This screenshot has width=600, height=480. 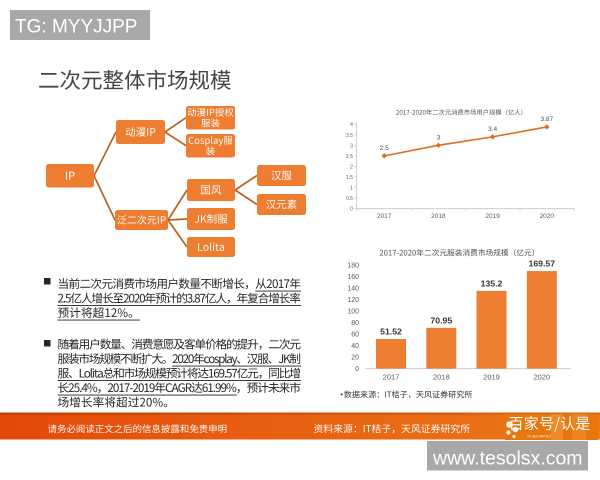 I want to click on svg-text: 3.5, so click(x=349, y=136).